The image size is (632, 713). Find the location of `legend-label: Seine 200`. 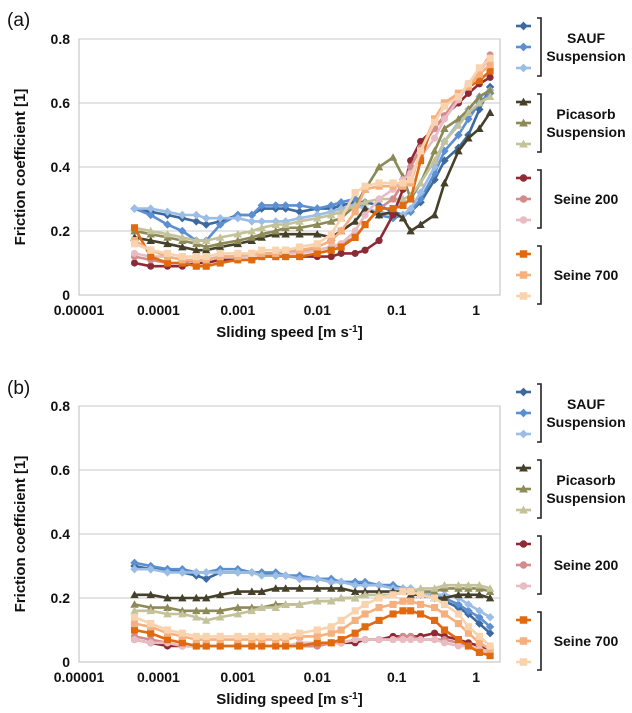

legend-label: Seine 200 is located at coordinates (586, 565).